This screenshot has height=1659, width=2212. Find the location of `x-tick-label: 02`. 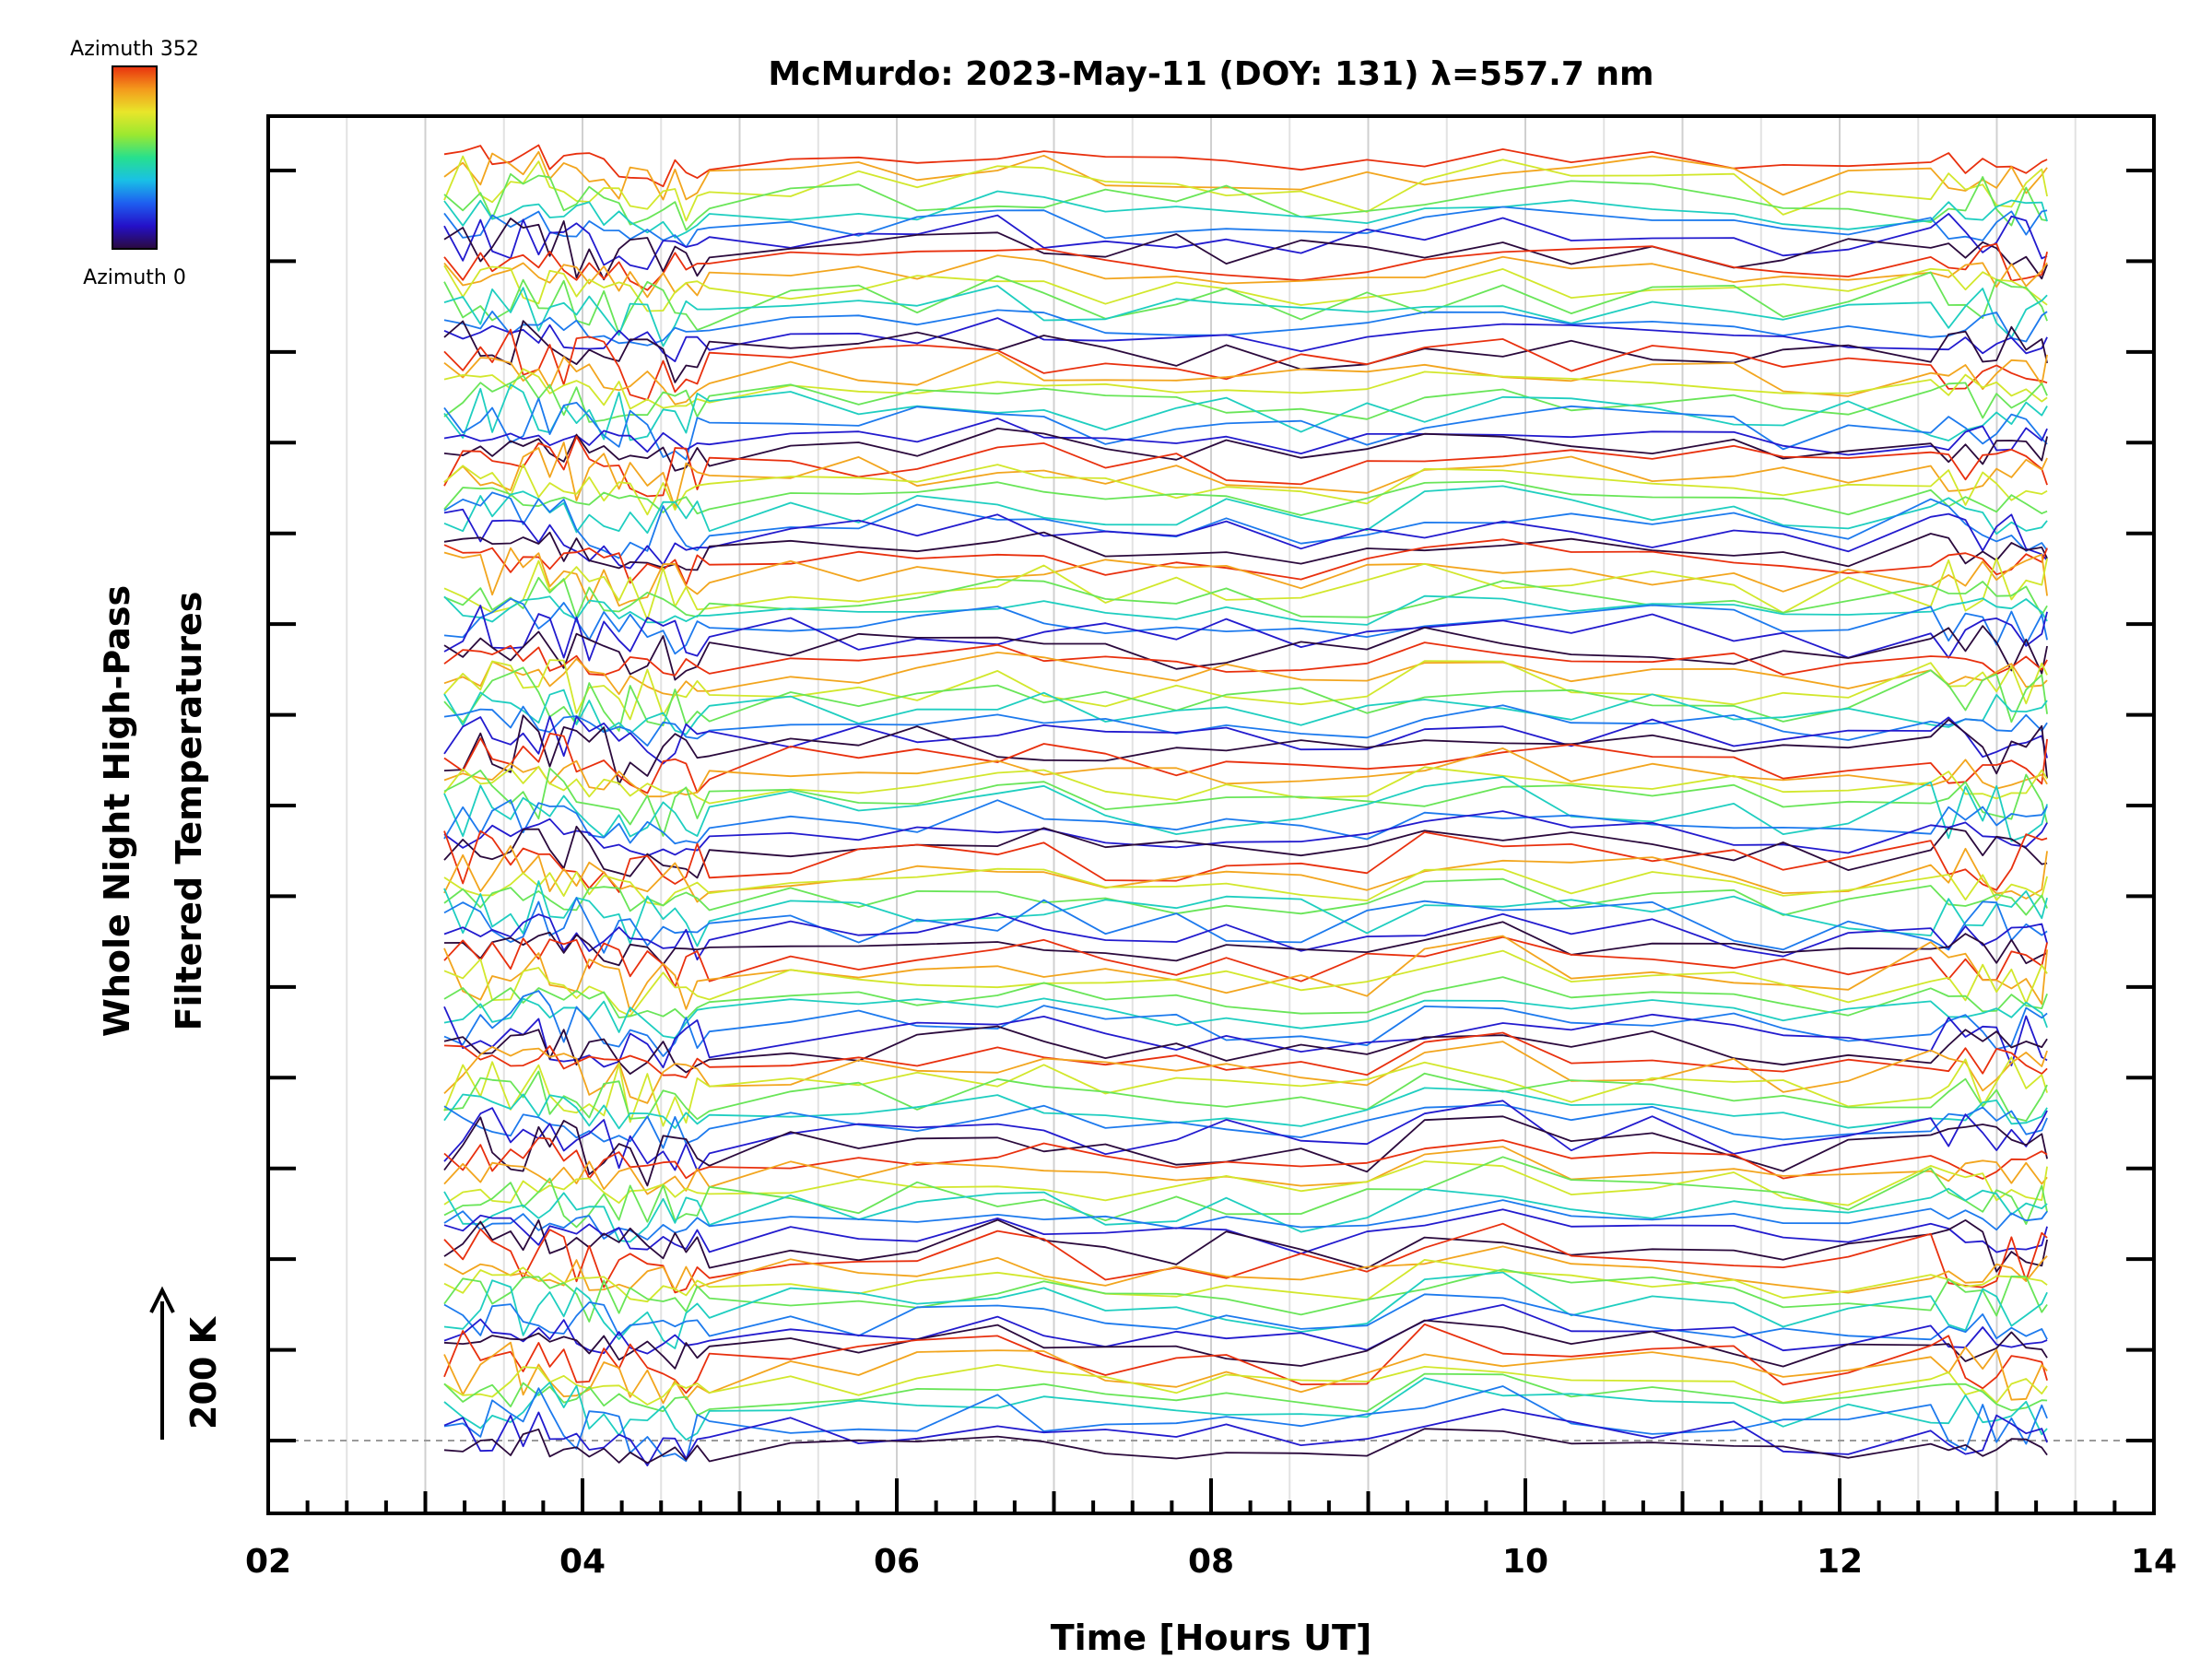

x-tick-label: 02 is located at coordinates (268, 1562).